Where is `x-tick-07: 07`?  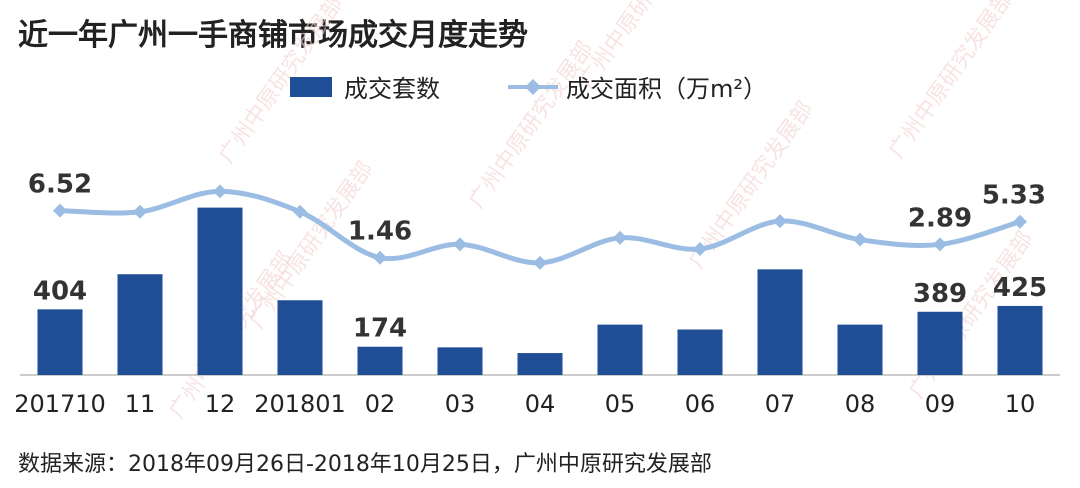
x-tick-07: 07 is located at coordinates (780, 404).